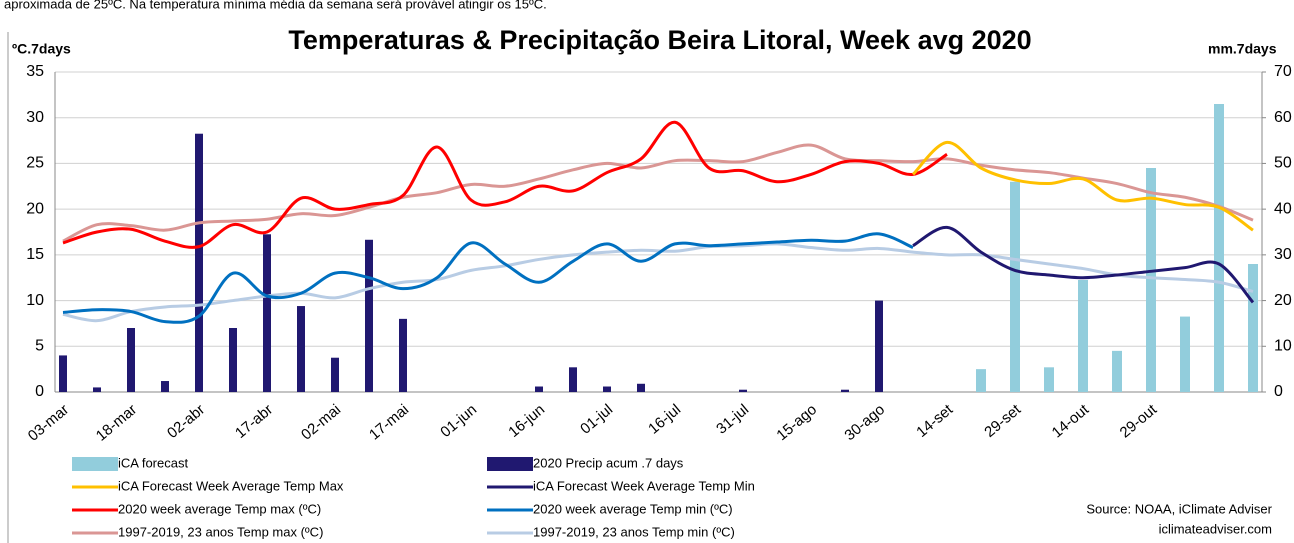  What do you see at coordinates (35, 71) in the screenshot?
I see `y-tick-label: 35` at bounding box center [35, 71].